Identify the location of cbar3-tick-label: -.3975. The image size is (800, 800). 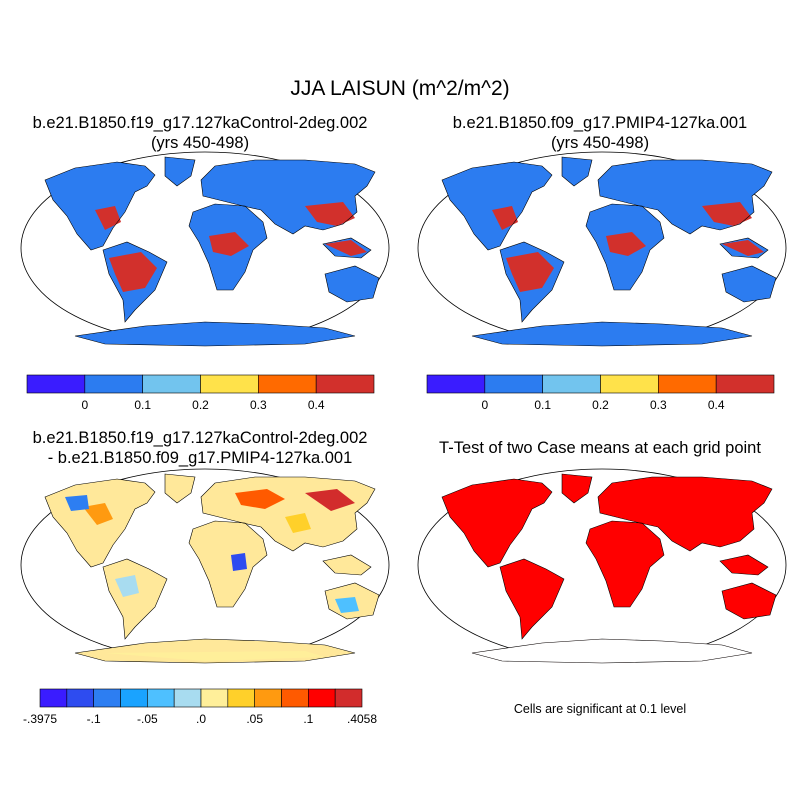
(40, 719).